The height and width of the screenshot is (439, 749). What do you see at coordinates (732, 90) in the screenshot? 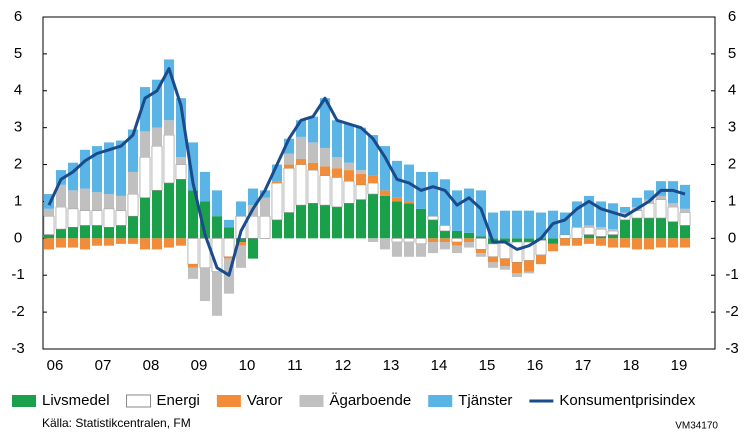
I see `y2-tick-label: 4` at bounding box center [732, 90].